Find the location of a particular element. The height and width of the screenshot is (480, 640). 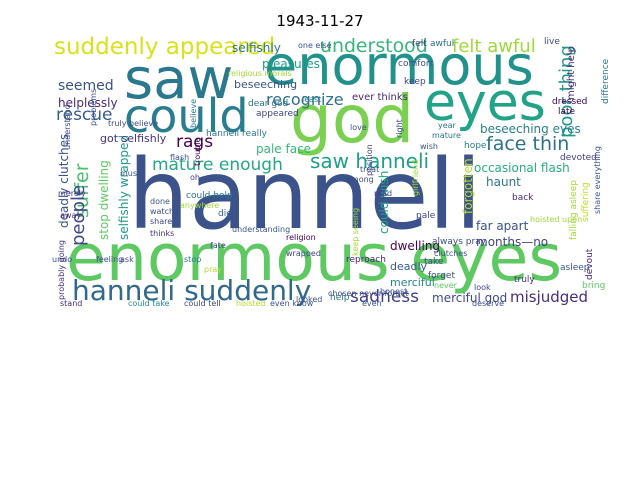

word-trouble: trouble is located at coordinates (197, 151).